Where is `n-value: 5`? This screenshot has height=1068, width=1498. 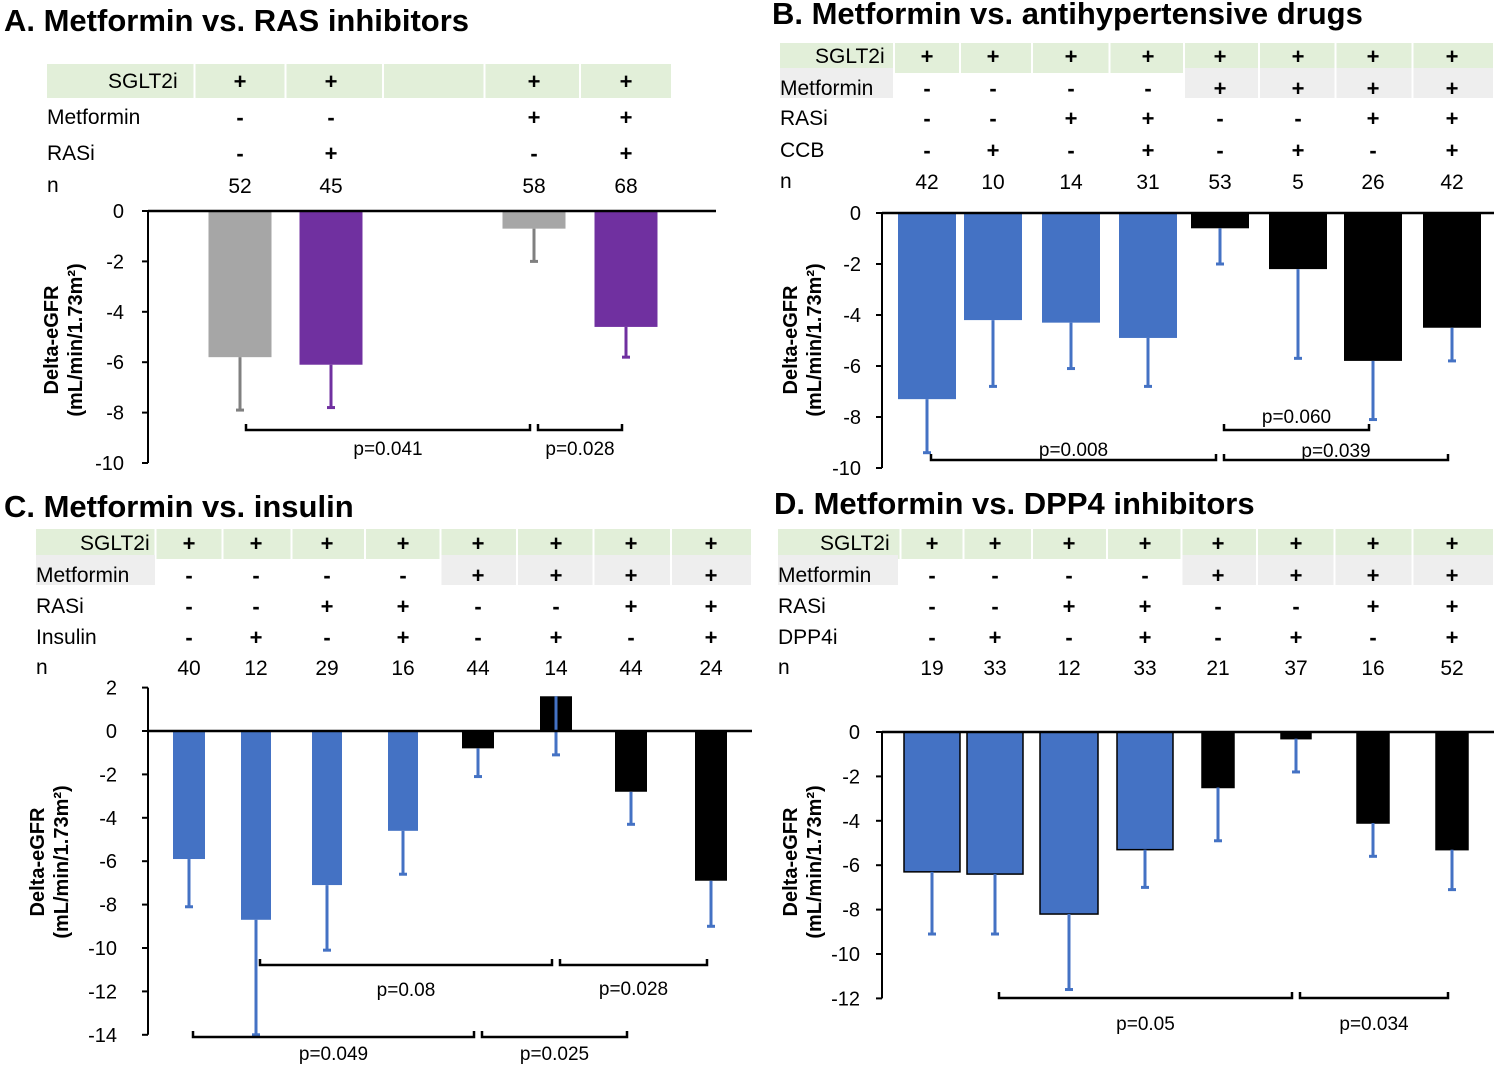
n-value: 5 is located at coordinates (1298, 182).